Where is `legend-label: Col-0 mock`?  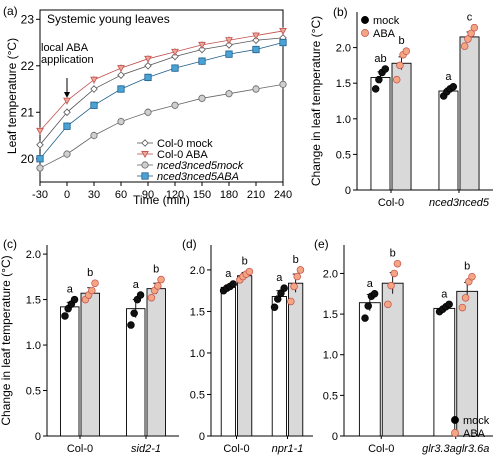 legend-label: Col-0 mock is located at coordinates (185, 144).